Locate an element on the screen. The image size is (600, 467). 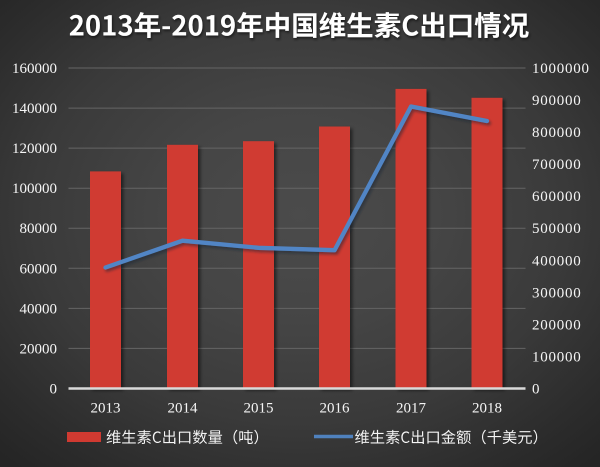
svg-text: 120000 is located at coordinates (34, 149).